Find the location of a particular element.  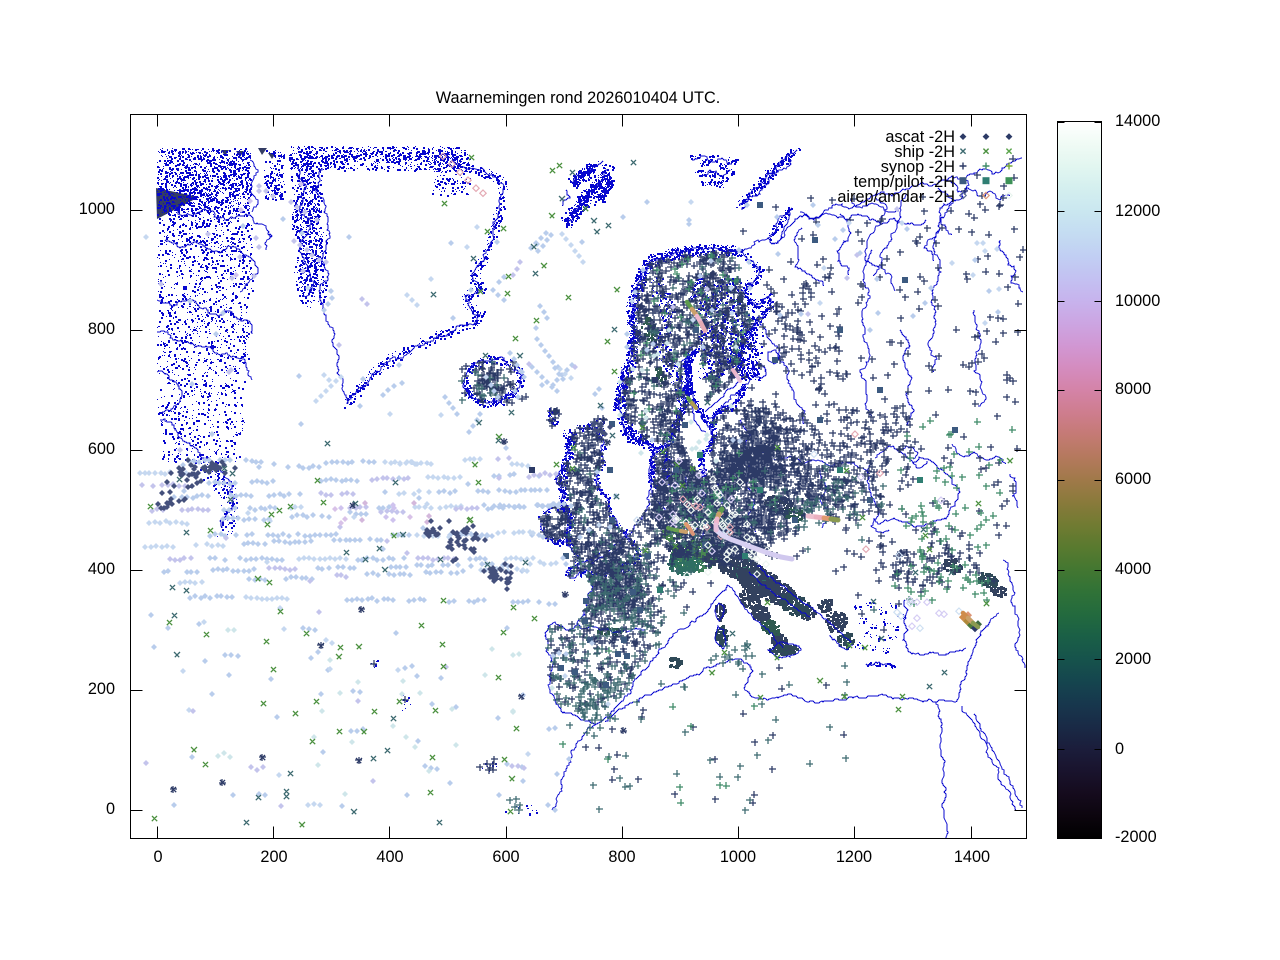

svg-text: 2000 is located at coordinates (1133, 659).